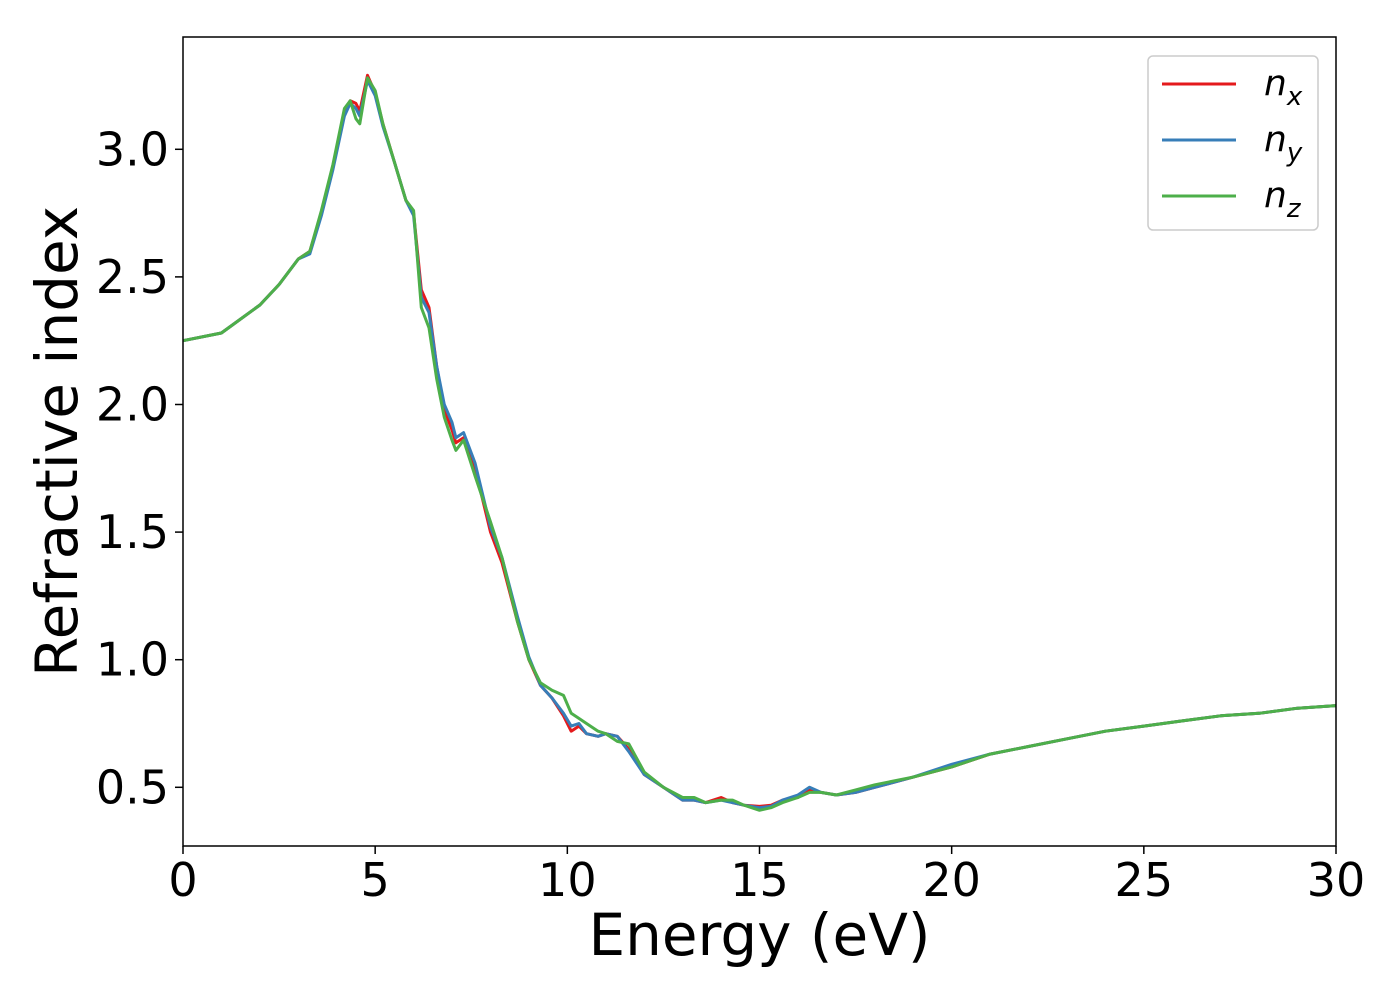 This screenshot has width=1400, height=1004. I want to click on x-tick-label: 30, so click(1336, 880).